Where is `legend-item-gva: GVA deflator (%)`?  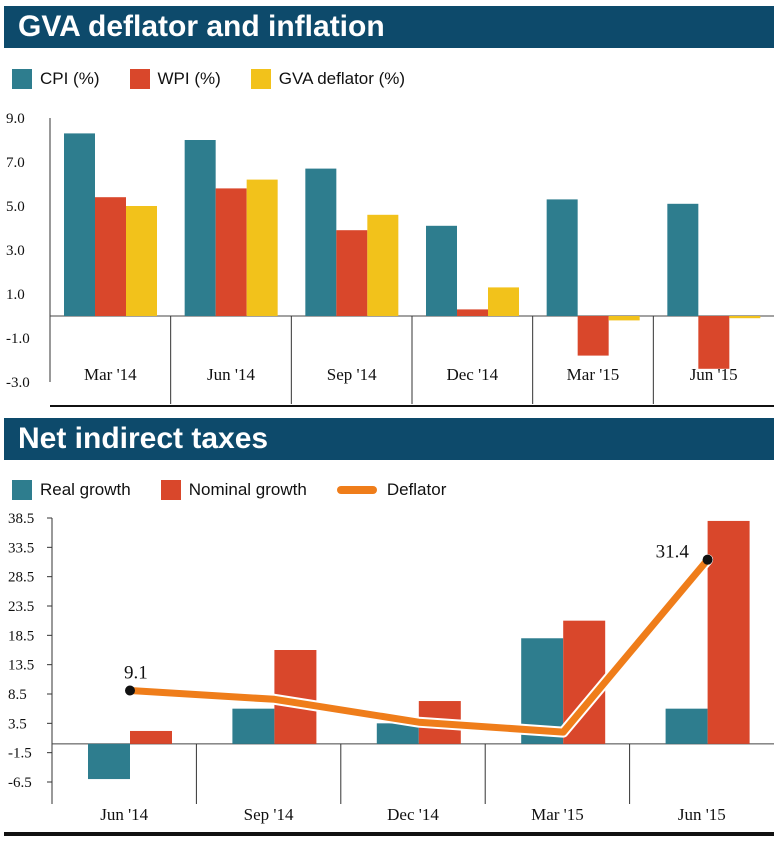 legend-item-gva: GVA deflator (%) is located at coordinates (328, 79).